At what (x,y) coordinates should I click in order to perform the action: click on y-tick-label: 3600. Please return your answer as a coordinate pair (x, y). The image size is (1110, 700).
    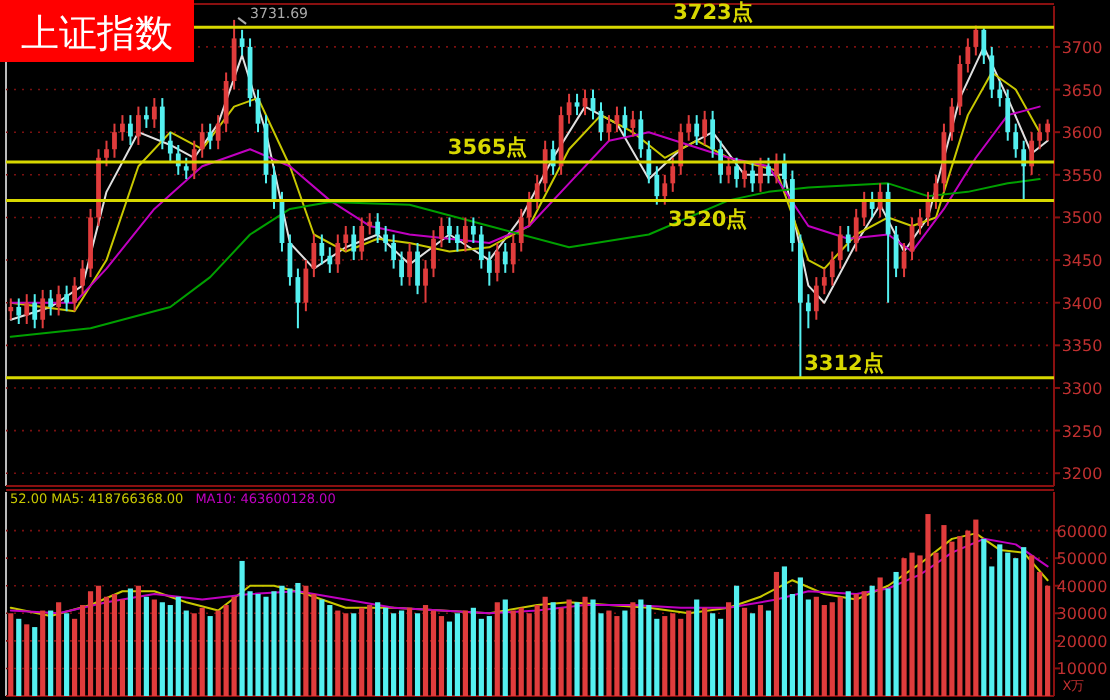
    Looking at the image, I should click on (1082, 133).